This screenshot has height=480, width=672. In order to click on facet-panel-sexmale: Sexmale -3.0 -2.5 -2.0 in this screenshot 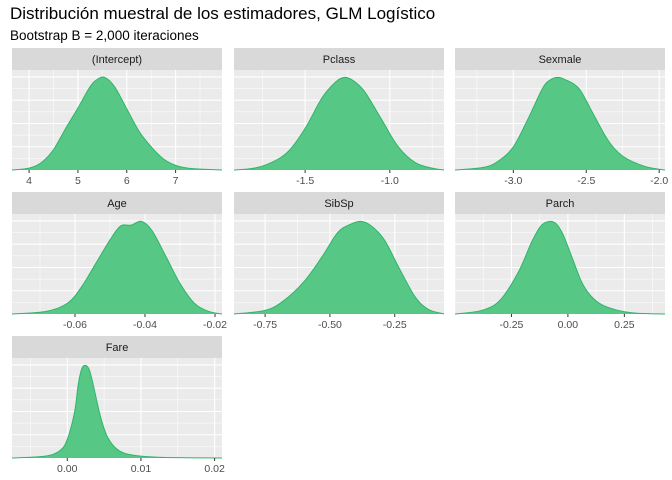, I will do `click(561, 117)`.